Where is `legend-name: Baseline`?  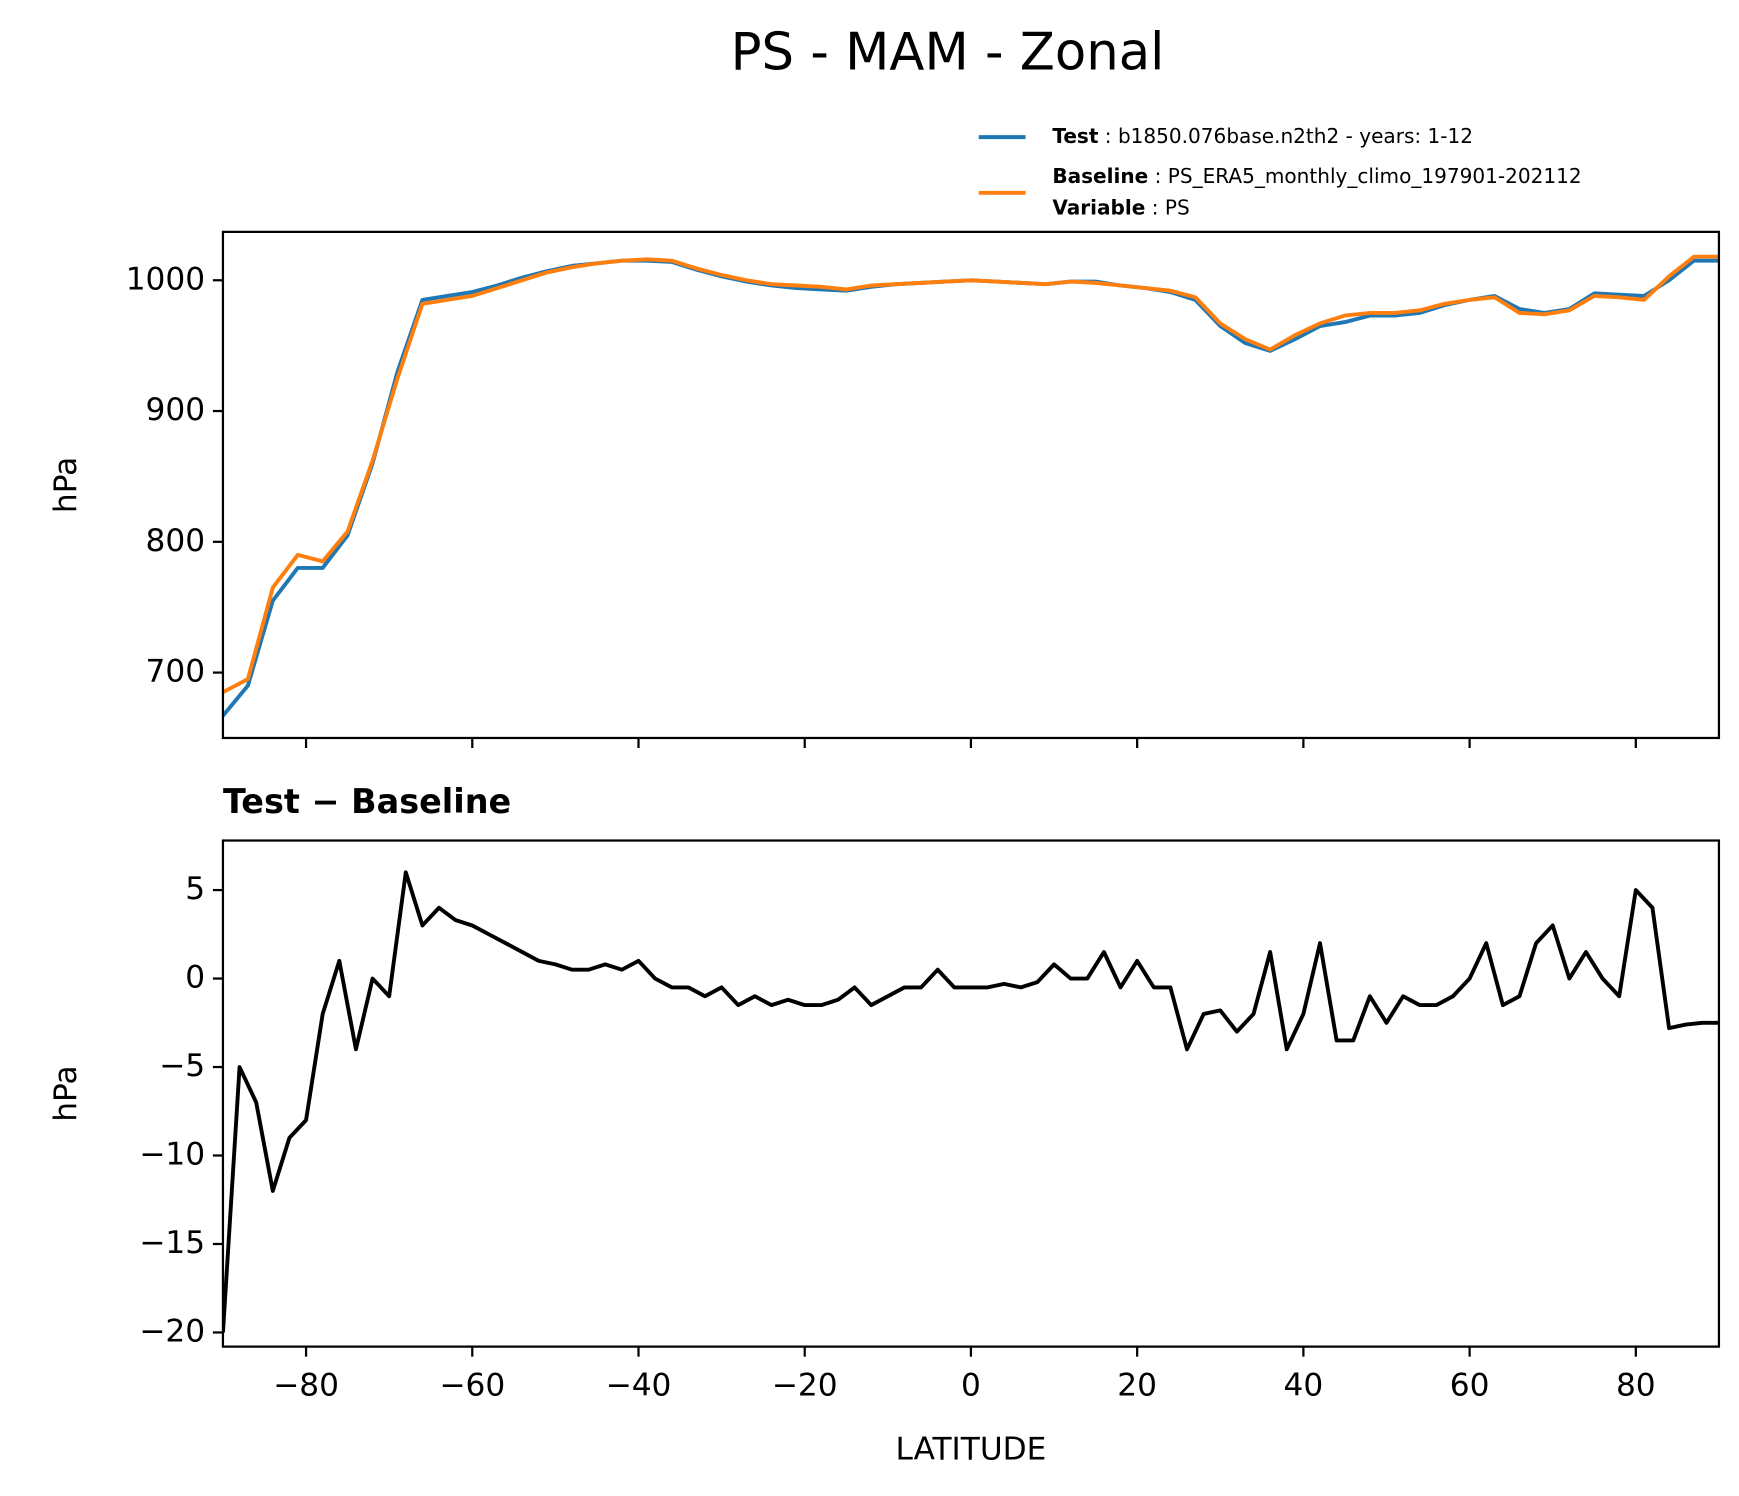
legend-name: Baseline is located at coordinates (1100, 176).